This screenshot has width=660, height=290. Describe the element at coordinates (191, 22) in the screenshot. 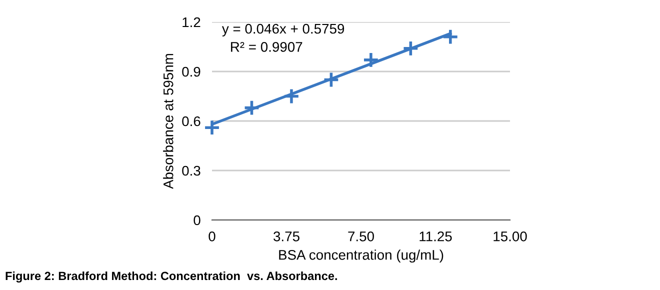

I see `y-tick-label: 1.2` at that location.